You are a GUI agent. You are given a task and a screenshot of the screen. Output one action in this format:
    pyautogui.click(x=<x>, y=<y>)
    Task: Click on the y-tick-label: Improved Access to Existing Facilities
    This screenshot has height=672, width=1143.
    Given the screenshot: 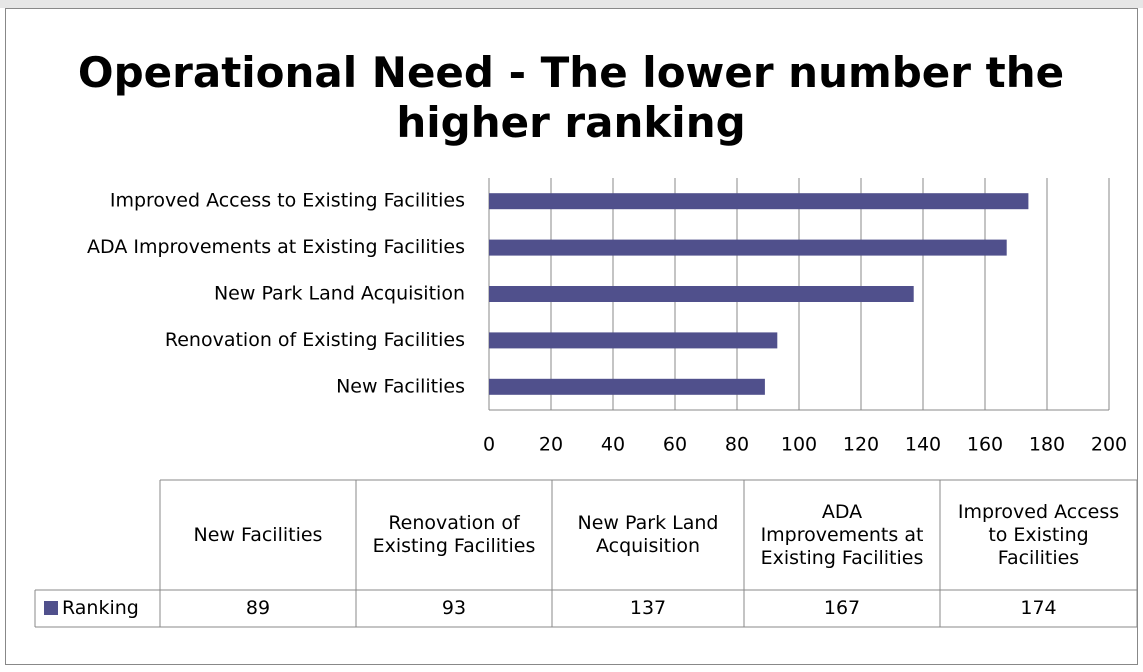 What is the action you would take?
    pyautogui.click(x=287, y=201)
    